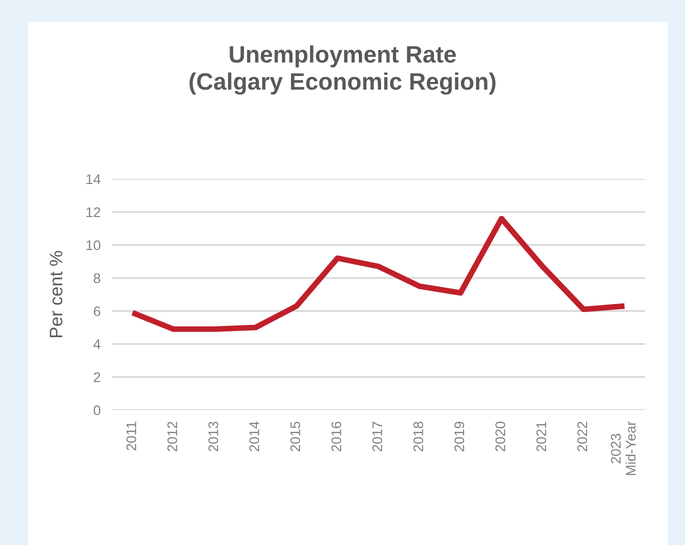 The image size is (685, 545). What do you see at coordinates (96, 344) in the screenshot?
I see `y-tick-label: 4` at bounding box center [96, 344].